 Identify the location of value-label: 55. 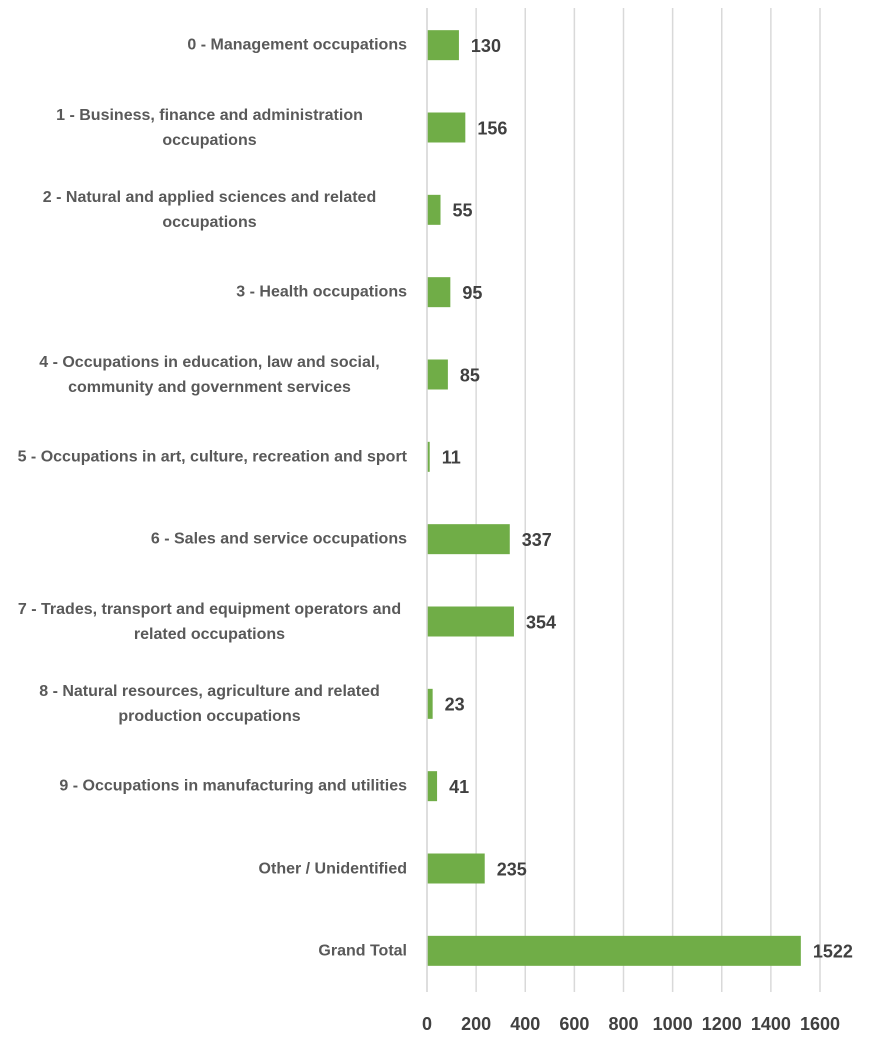
(463, 211).